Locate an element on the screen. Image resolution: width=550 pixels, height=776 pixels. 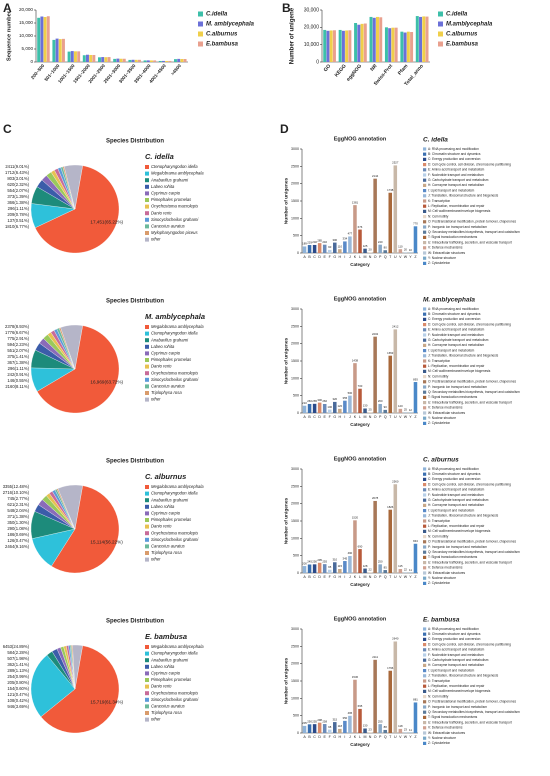
value-label: 260 is located at coordinates (309, 401).